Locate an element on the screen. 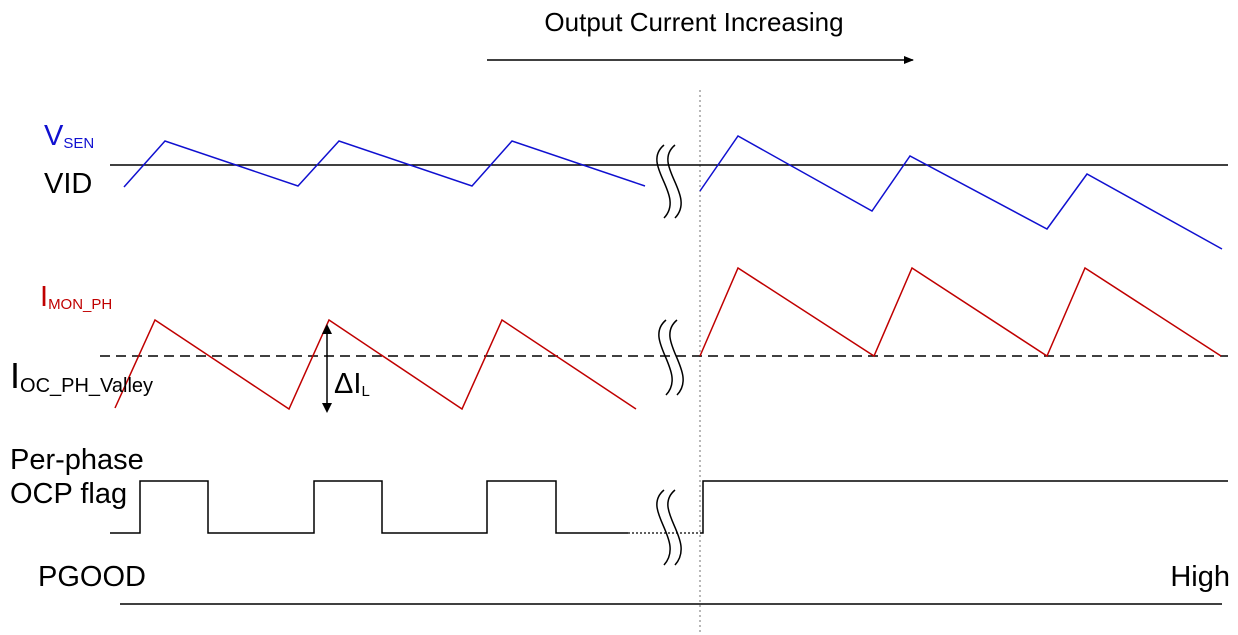 This screenshot has width=1238, height=635. ioc-label: I is located at coordinates (15, 375).